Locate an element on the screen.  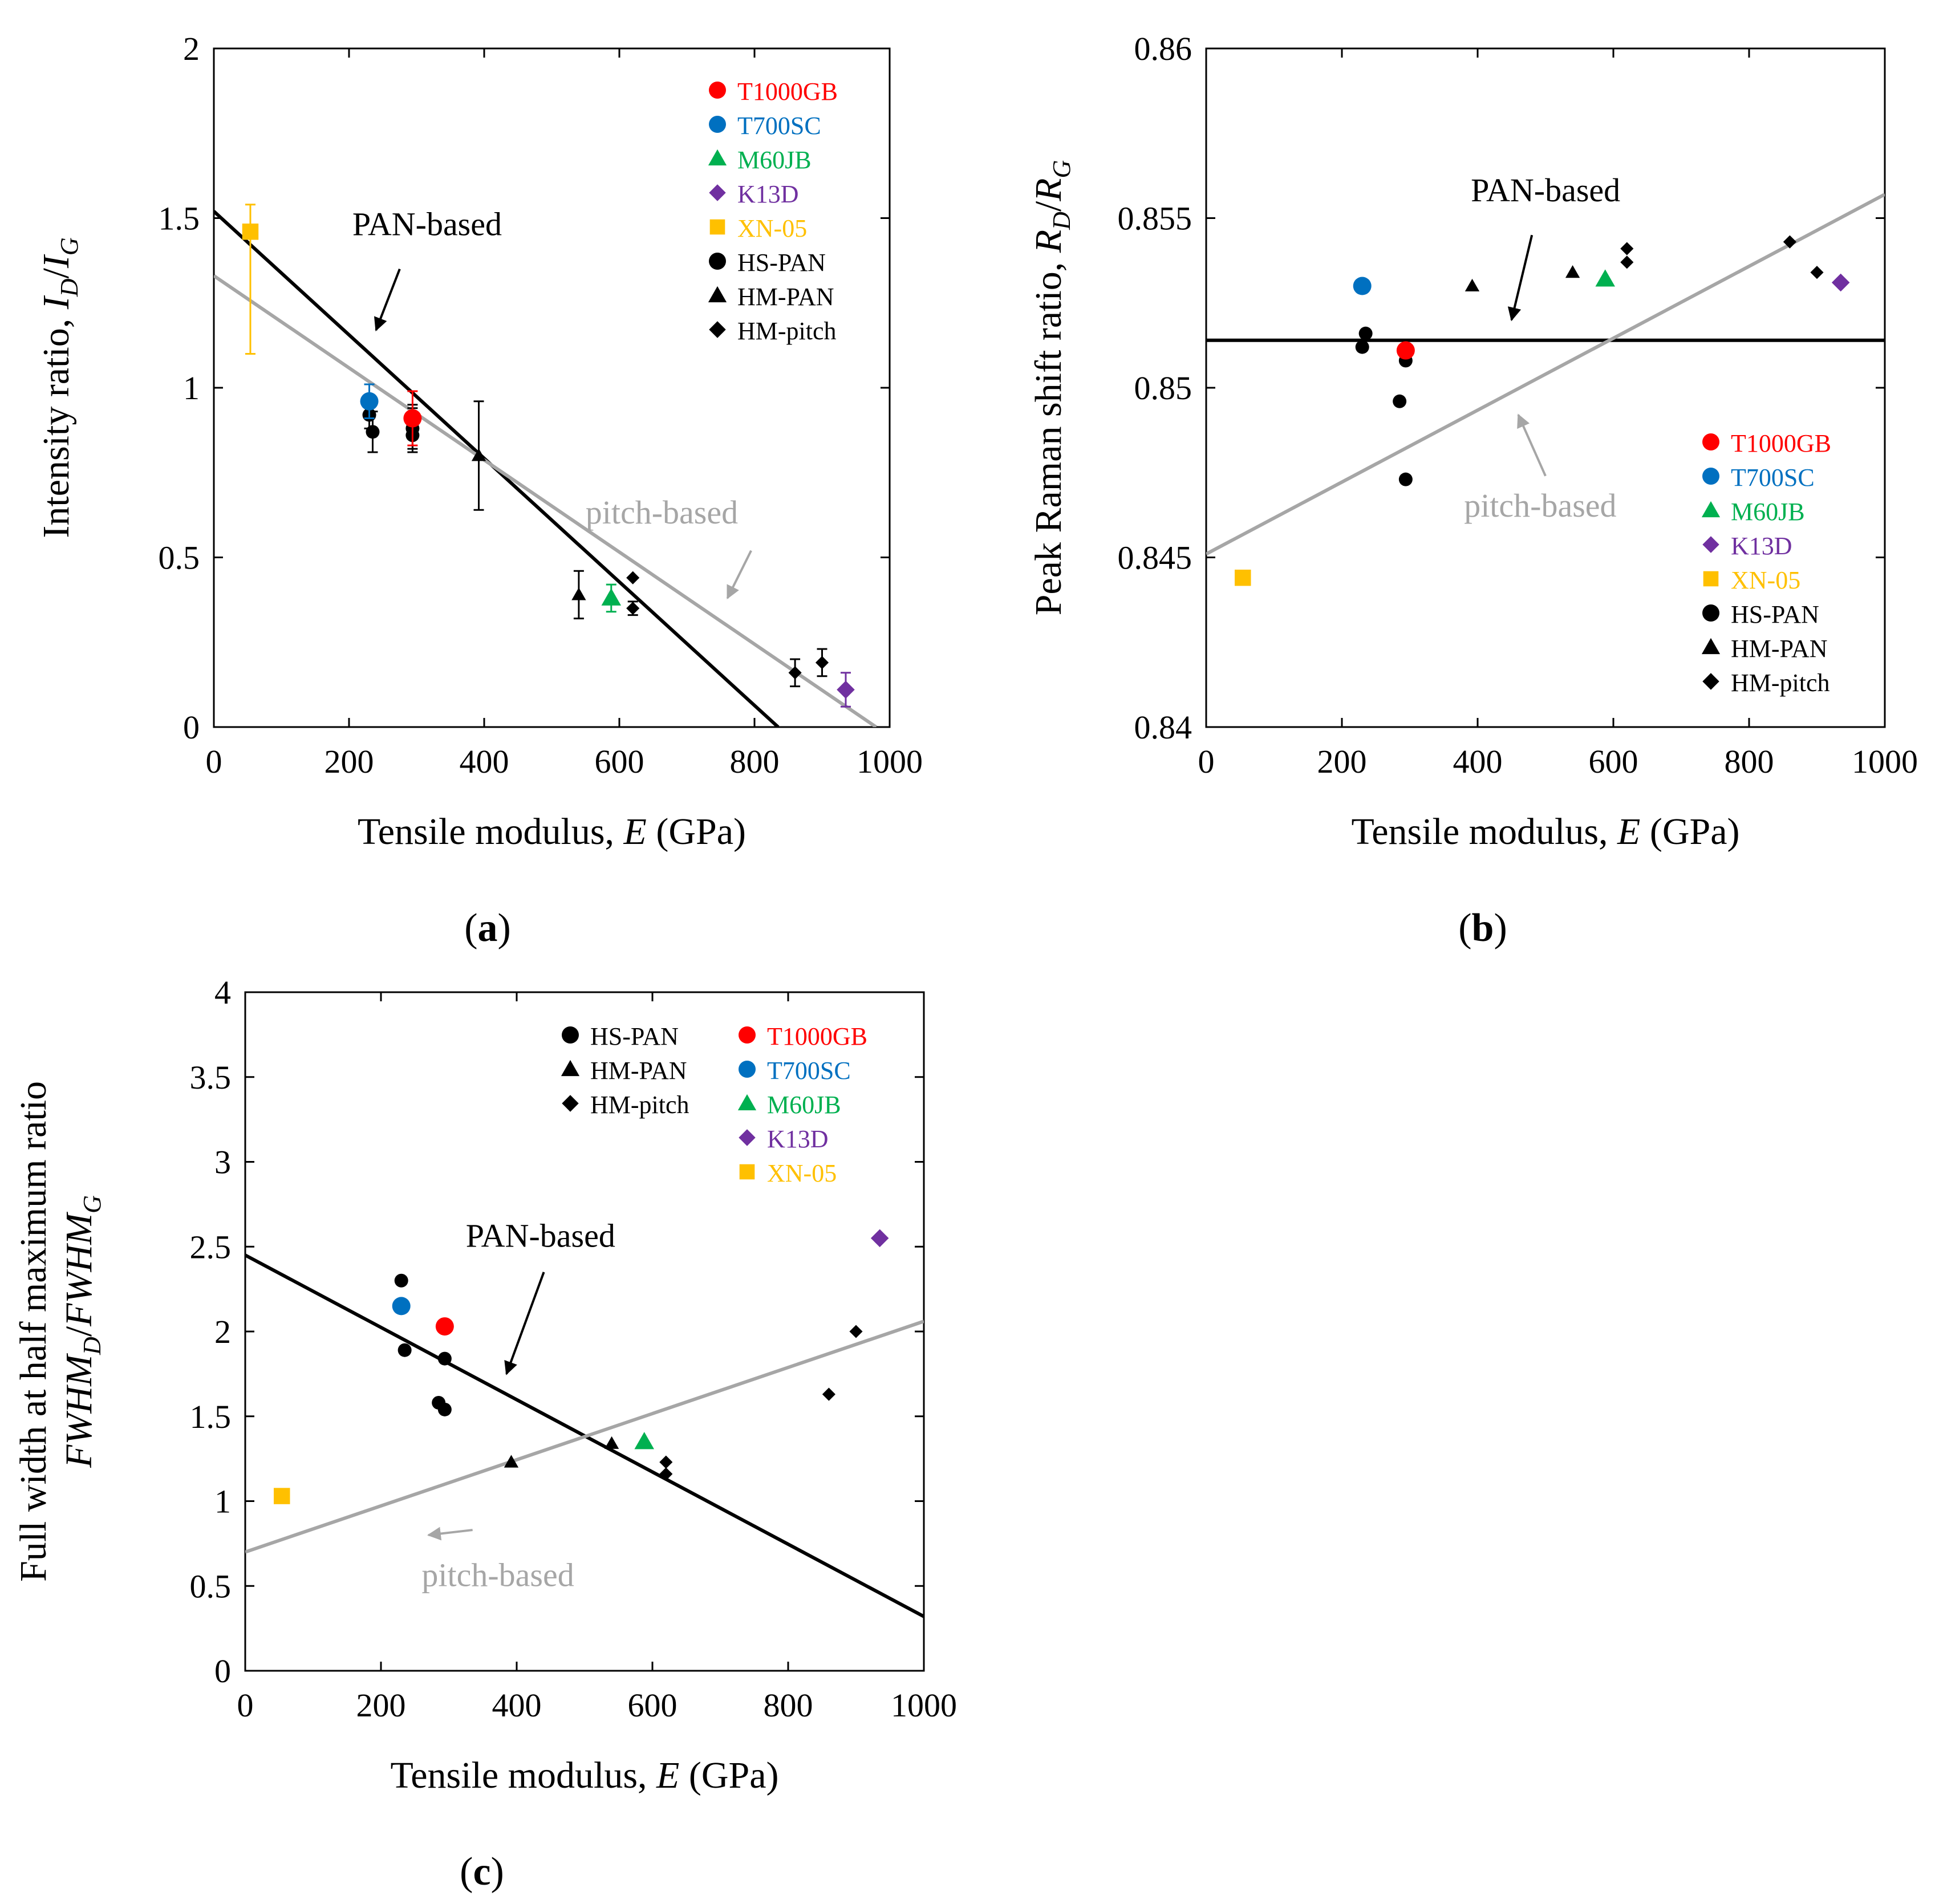
svg-text: FWHMD/FWHMG is located at coordinates (82, 1331).